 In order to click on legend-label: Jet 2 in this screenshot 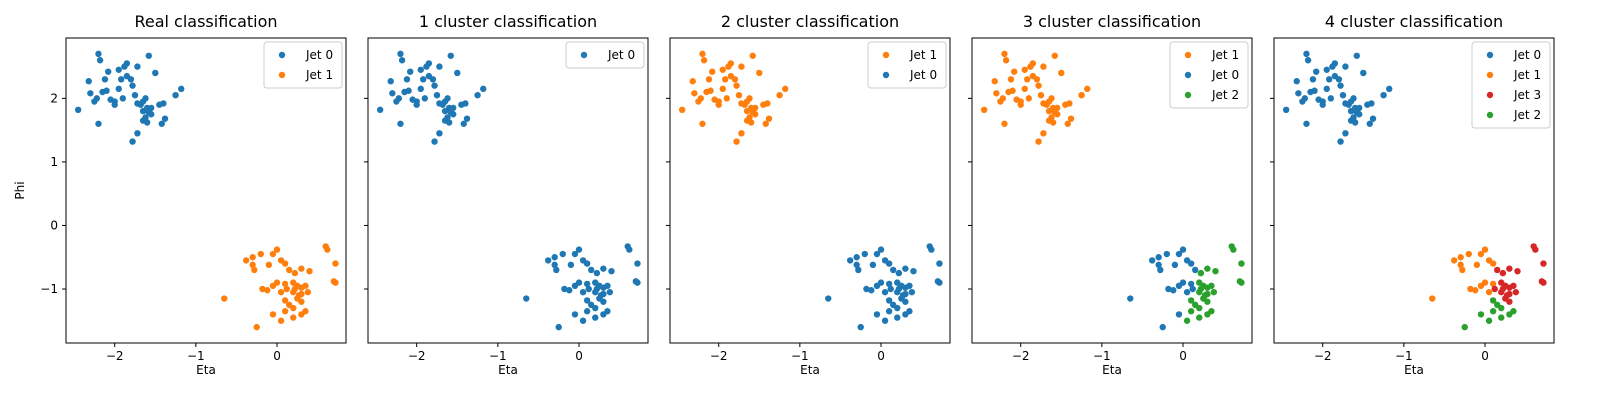, I will do `click(1527, 115)`.